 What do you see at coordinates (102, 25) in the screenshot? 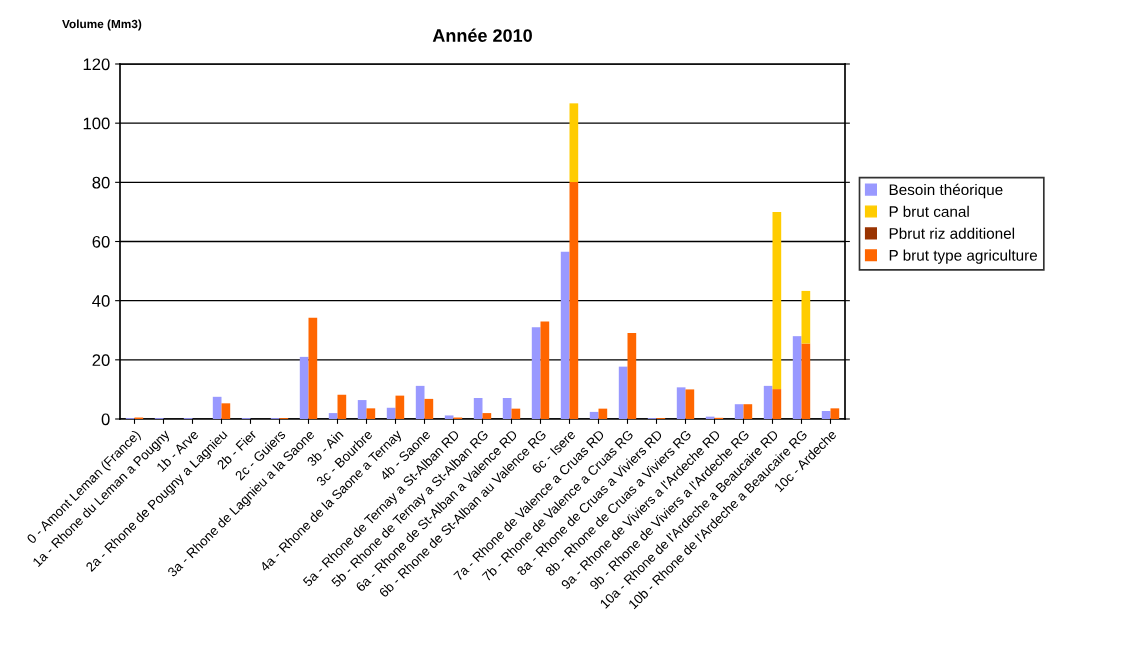
I see `y-axis-title: Volume (Mm3)` at bounding box center [102, 25].